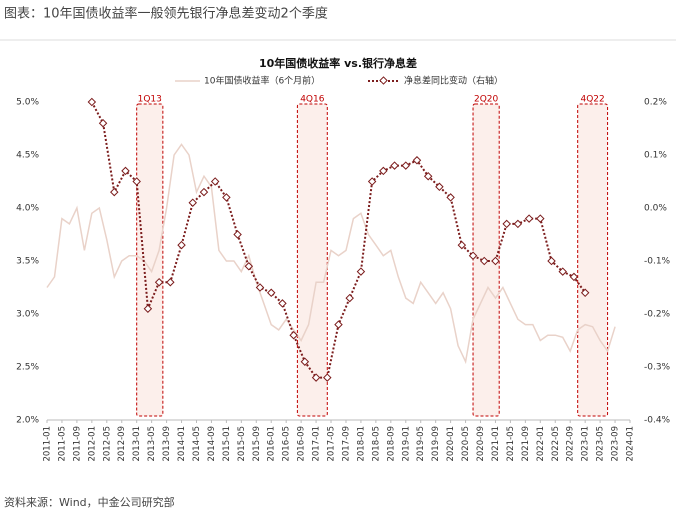 This screenshot has width=676, height=530. What do you see at coordinates (657, 262) in the screenshot?
I see `y2-tick-label: -0.1%` at bounding box center [657, 262].